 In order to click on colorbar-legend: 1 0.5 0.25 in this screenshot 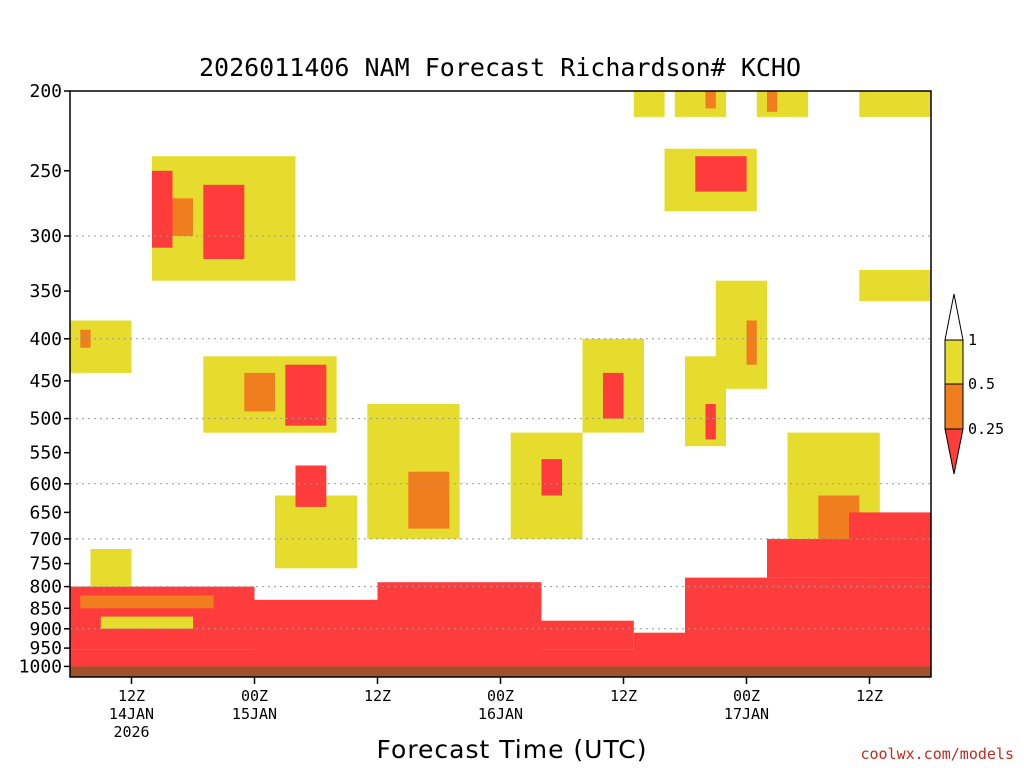, I will do `click(974, 384)`.